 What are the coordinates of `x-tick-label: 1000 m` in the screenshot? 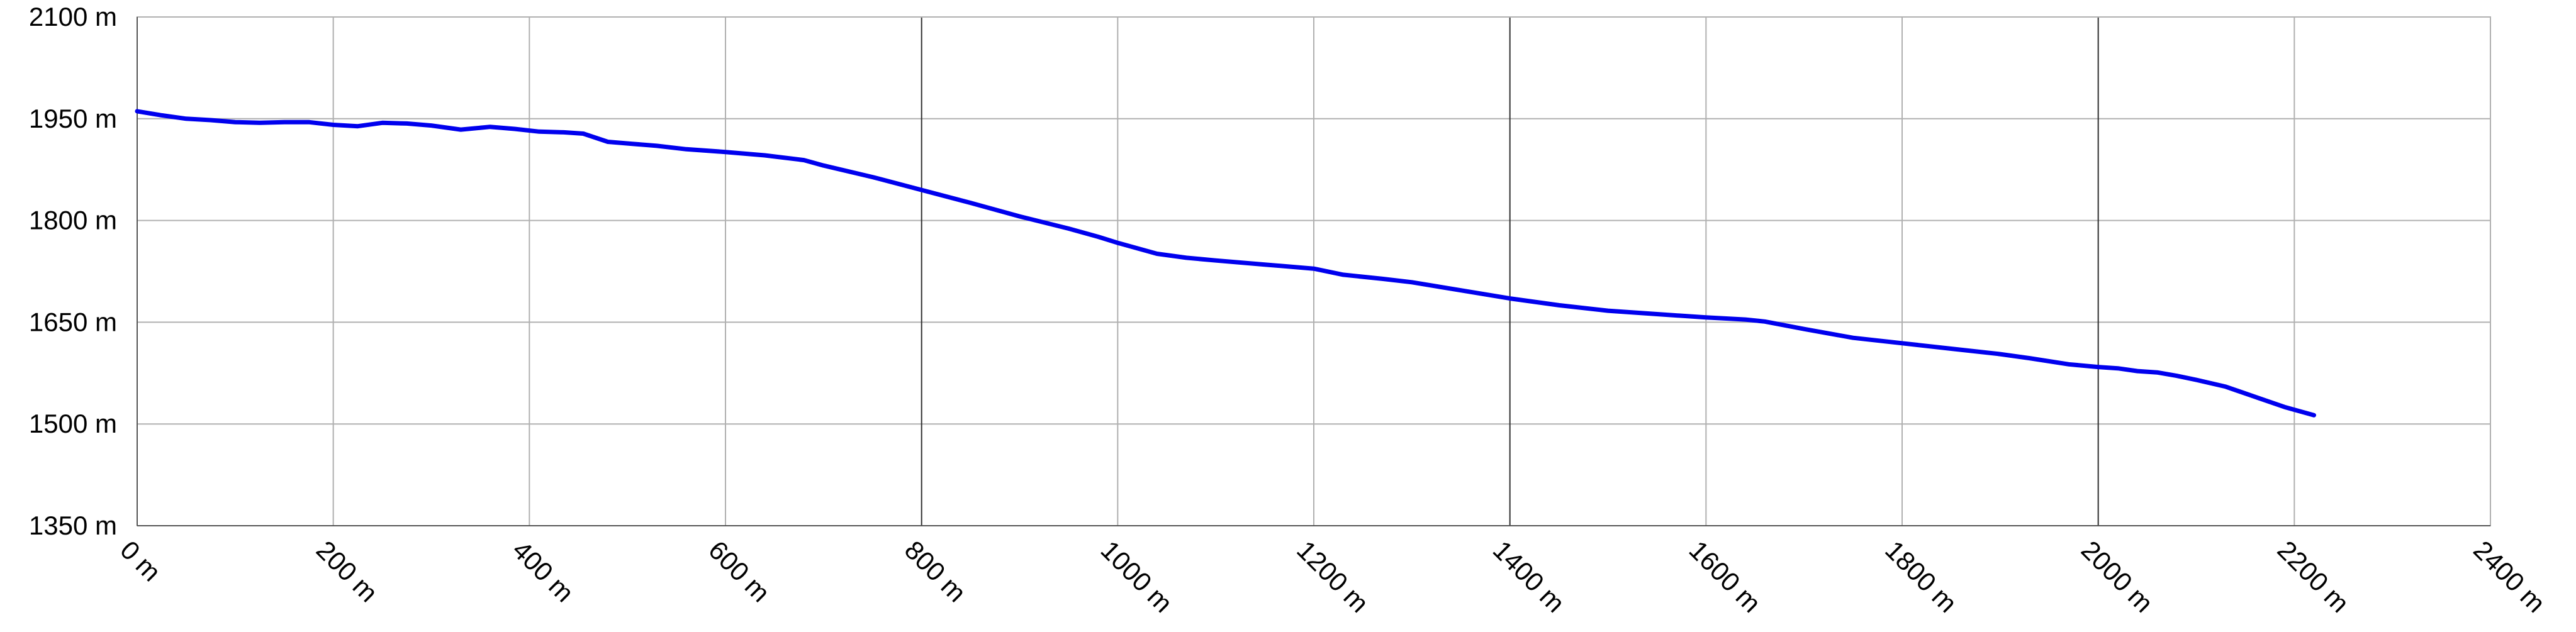 It's located at (1136, 576).